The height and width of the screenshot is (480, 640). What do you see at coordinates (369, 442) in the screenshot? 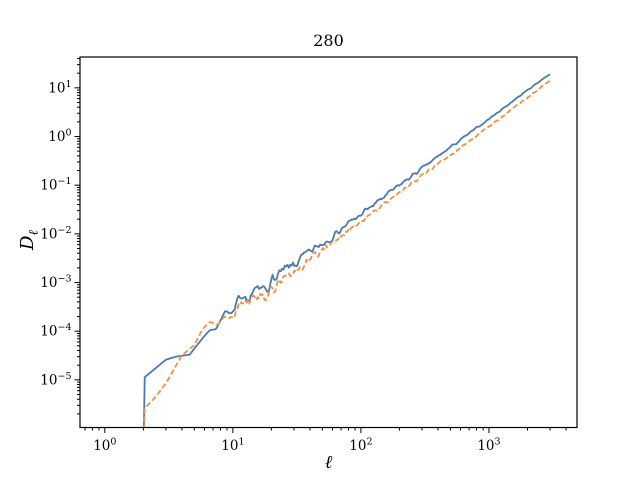
I see `x-tick-label-exponent: 2` at bounding box center [369, 442].